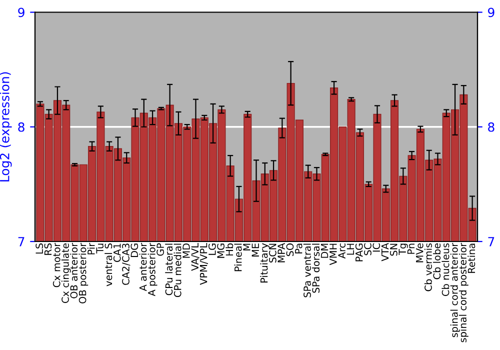  Describe the element at coordinates (21, 127) in the screenshot. I see `y-tick-label: 8` at that location.